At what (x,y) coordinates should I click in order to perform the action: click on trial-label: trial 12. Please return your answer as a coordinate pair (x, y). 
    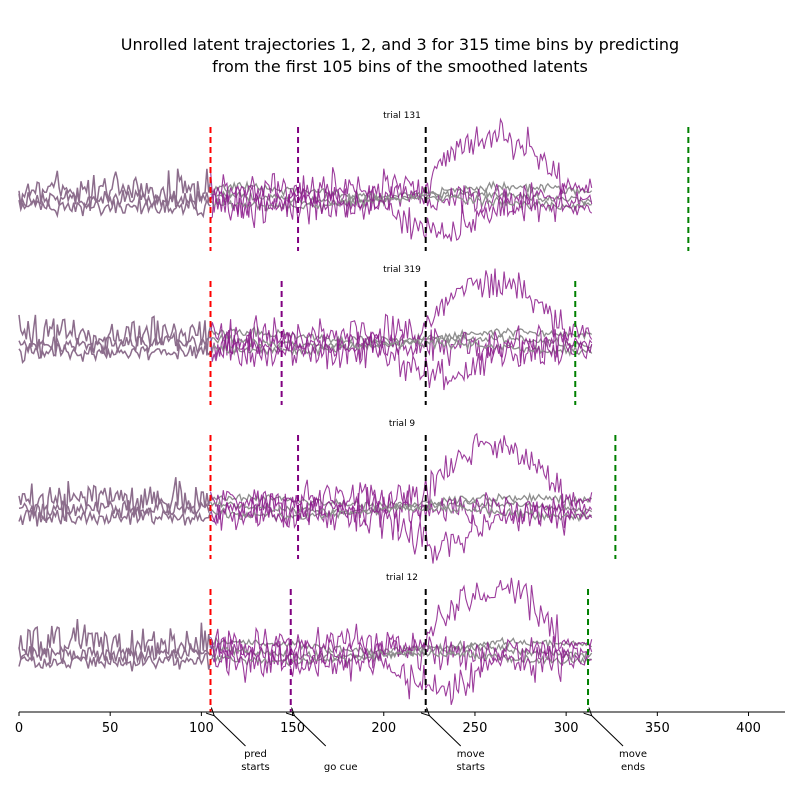
    Looking at the image, I should click on (402, 578).